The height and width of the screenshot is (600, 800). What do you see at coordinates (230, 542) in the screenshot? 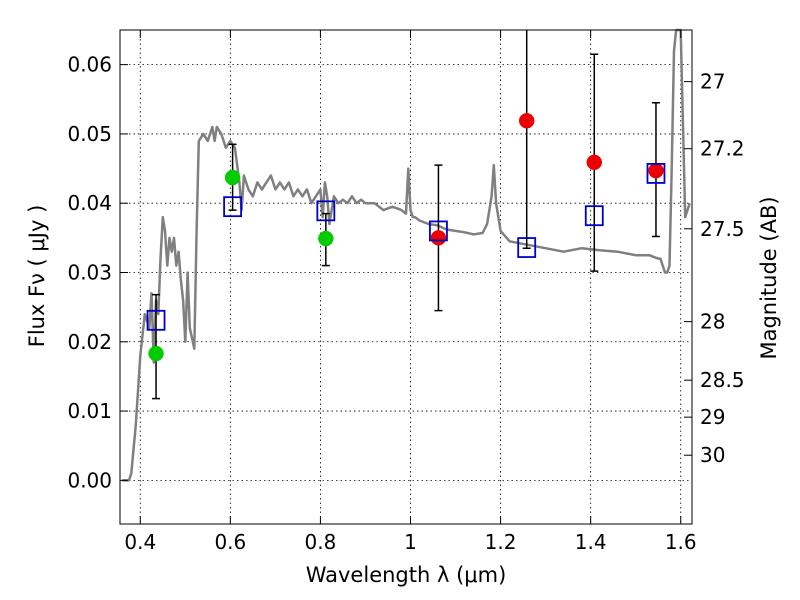
I see `x-tick-label: 0.6` at bounding box center [230, 542].